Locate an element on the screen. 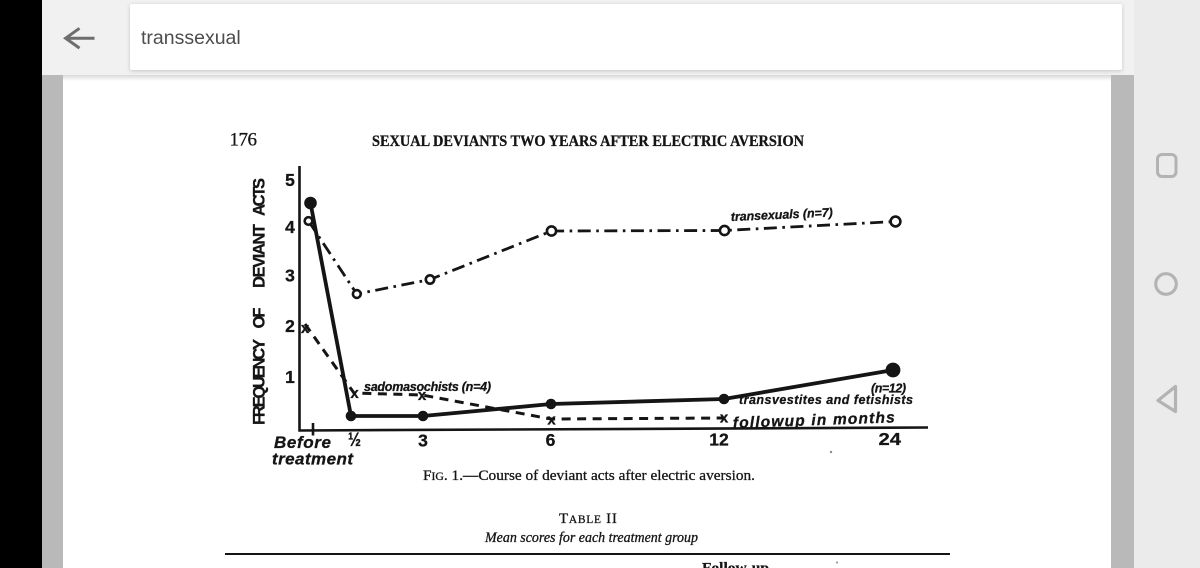 The width and height of the screenshot is (1200, 568). svg-text: DEVIANT is located at coordinates (260, 256).